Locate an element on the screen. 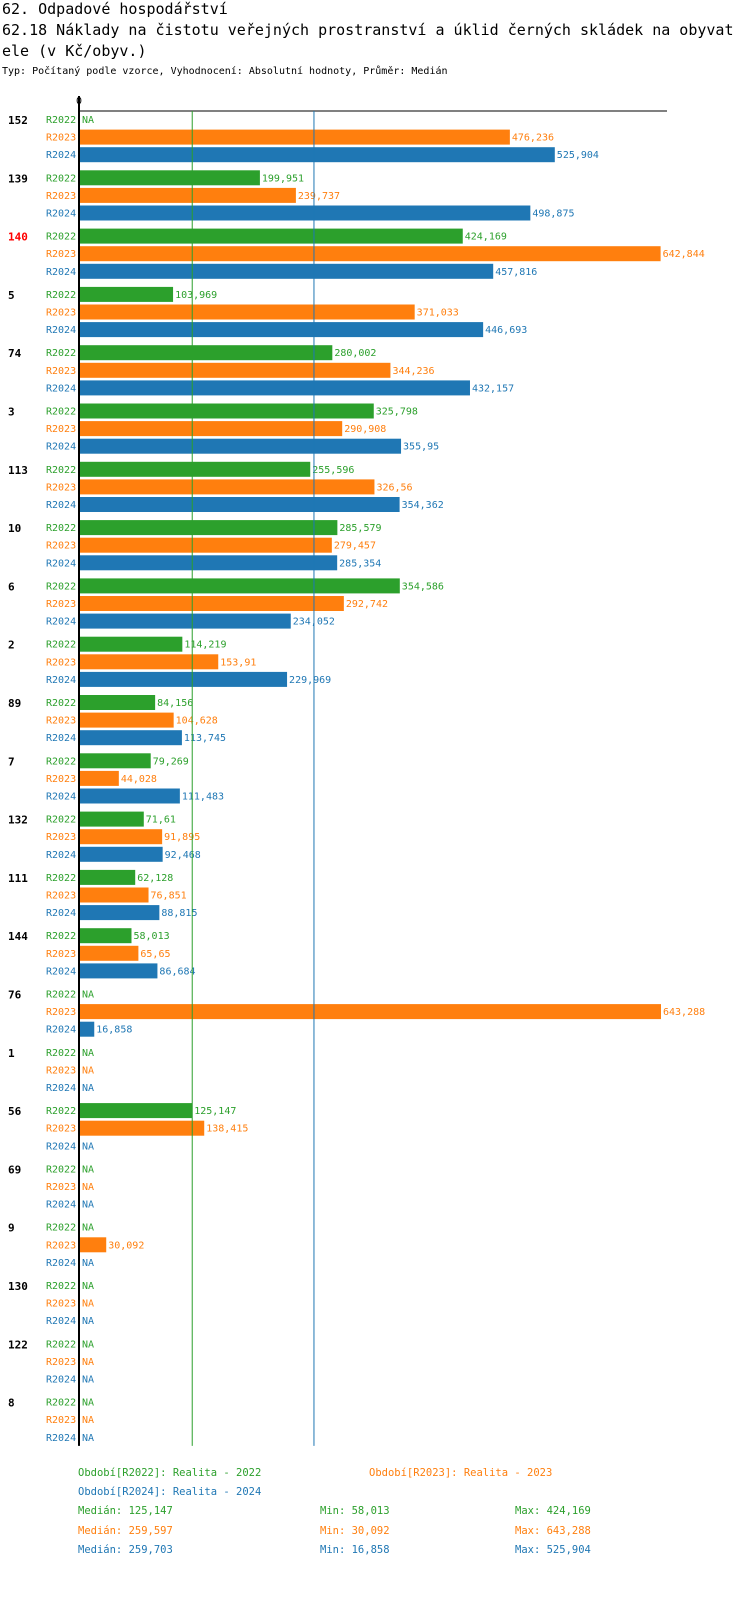  data-label: 62,128 is located at coordinates (155, 878).